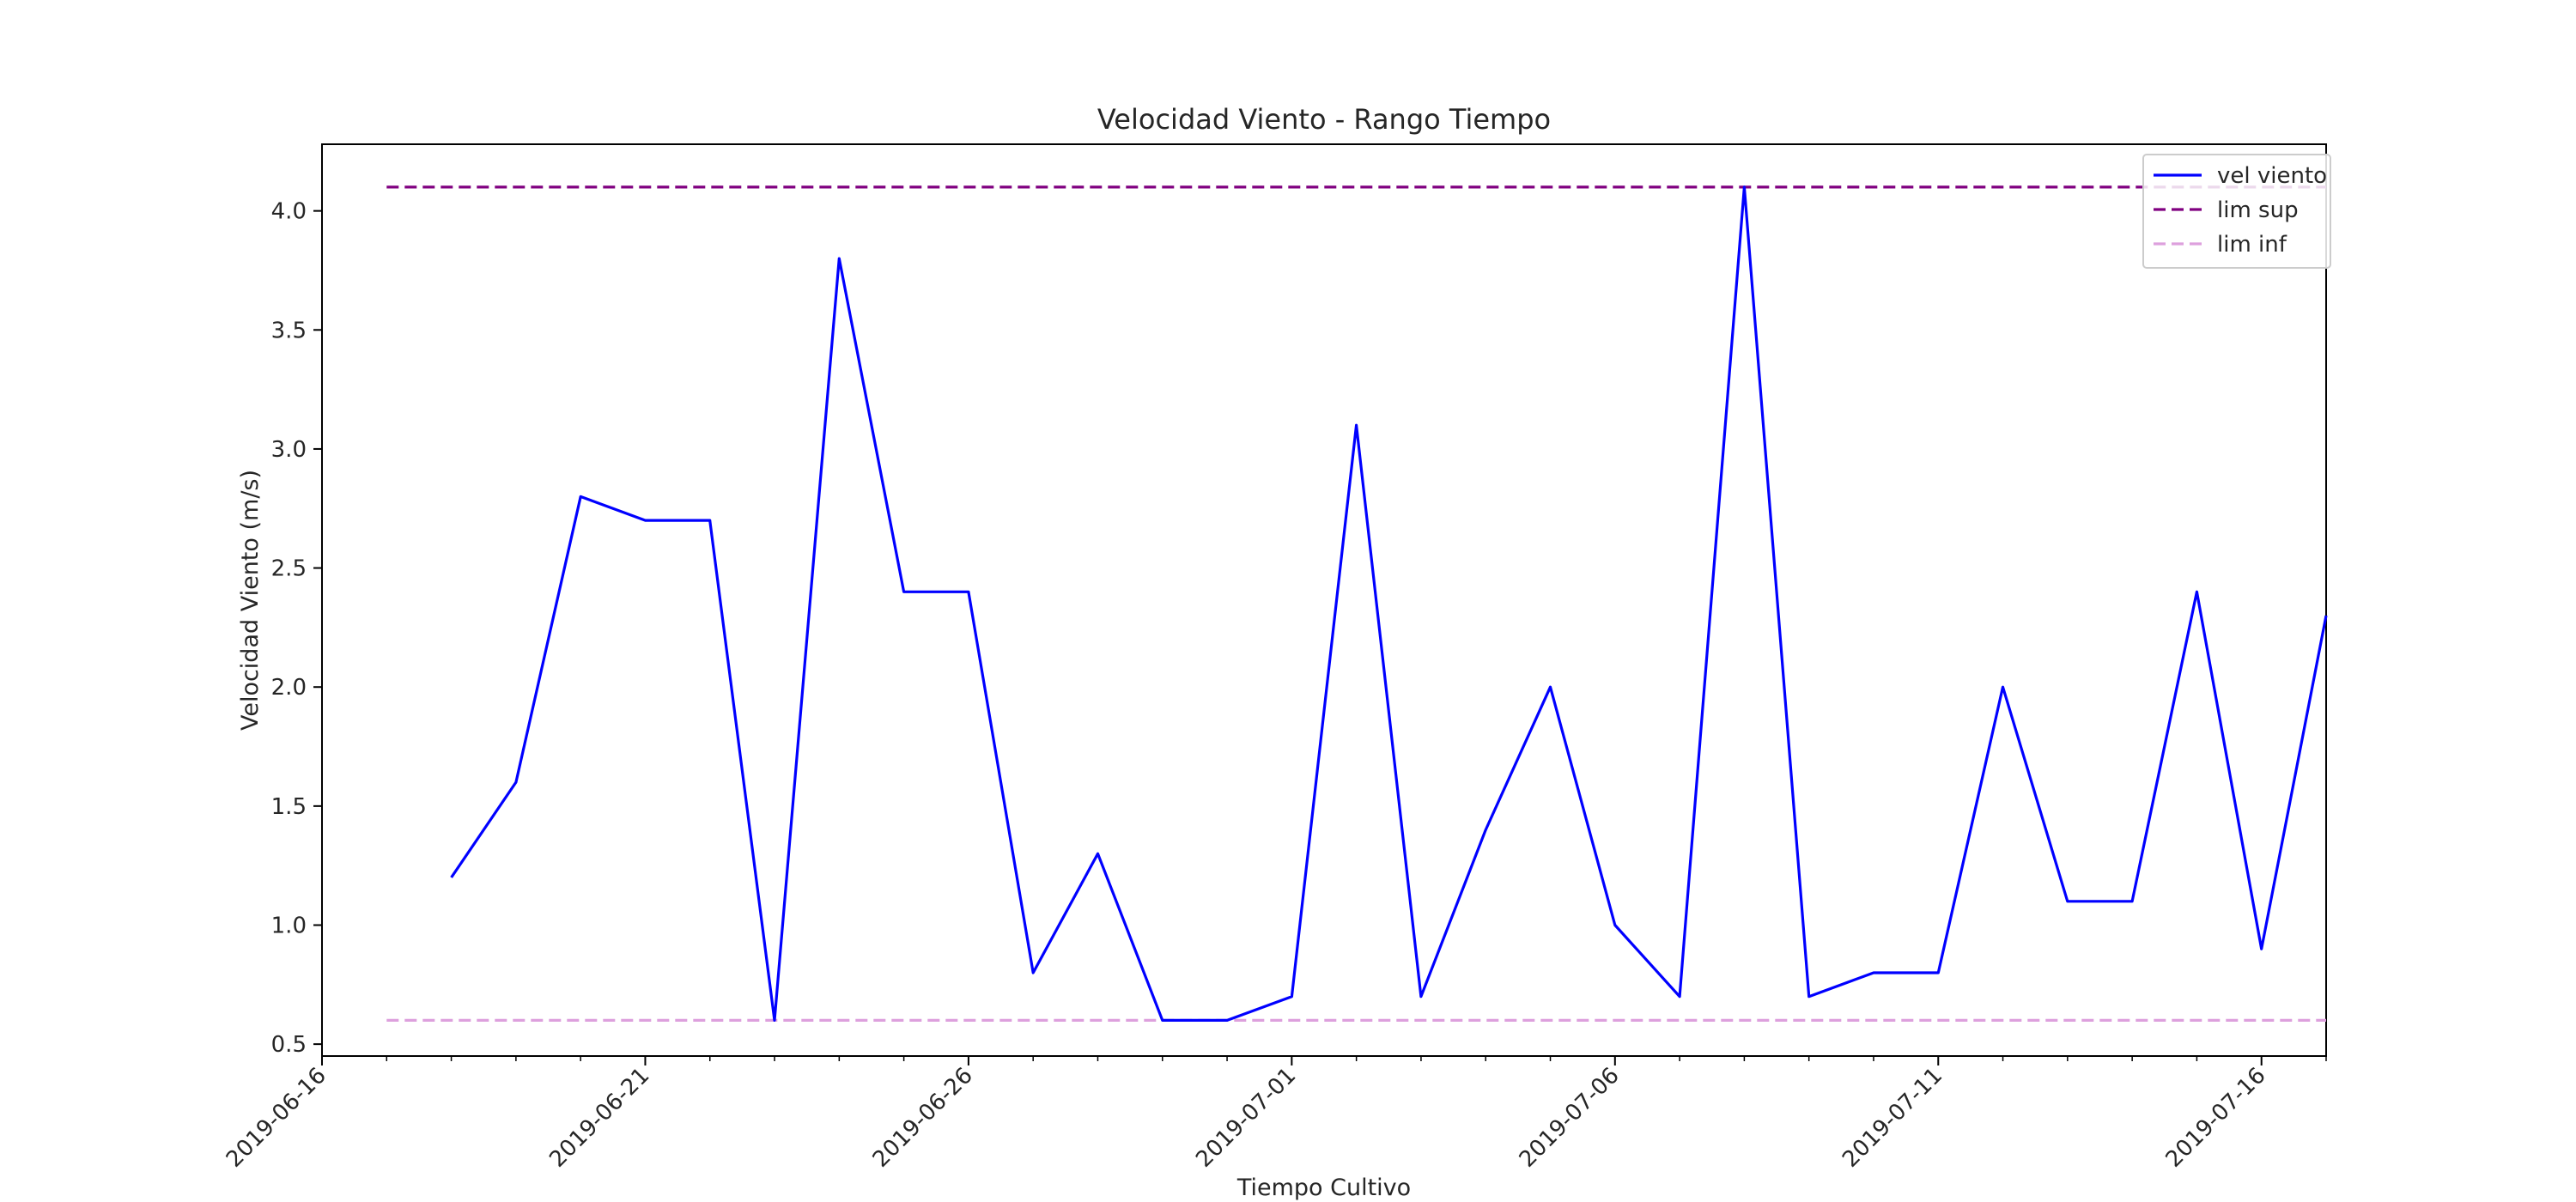  Describe the element at coordinates (289, 688) in the screenshot. I see `y-tick-label: 2.0` at that location.